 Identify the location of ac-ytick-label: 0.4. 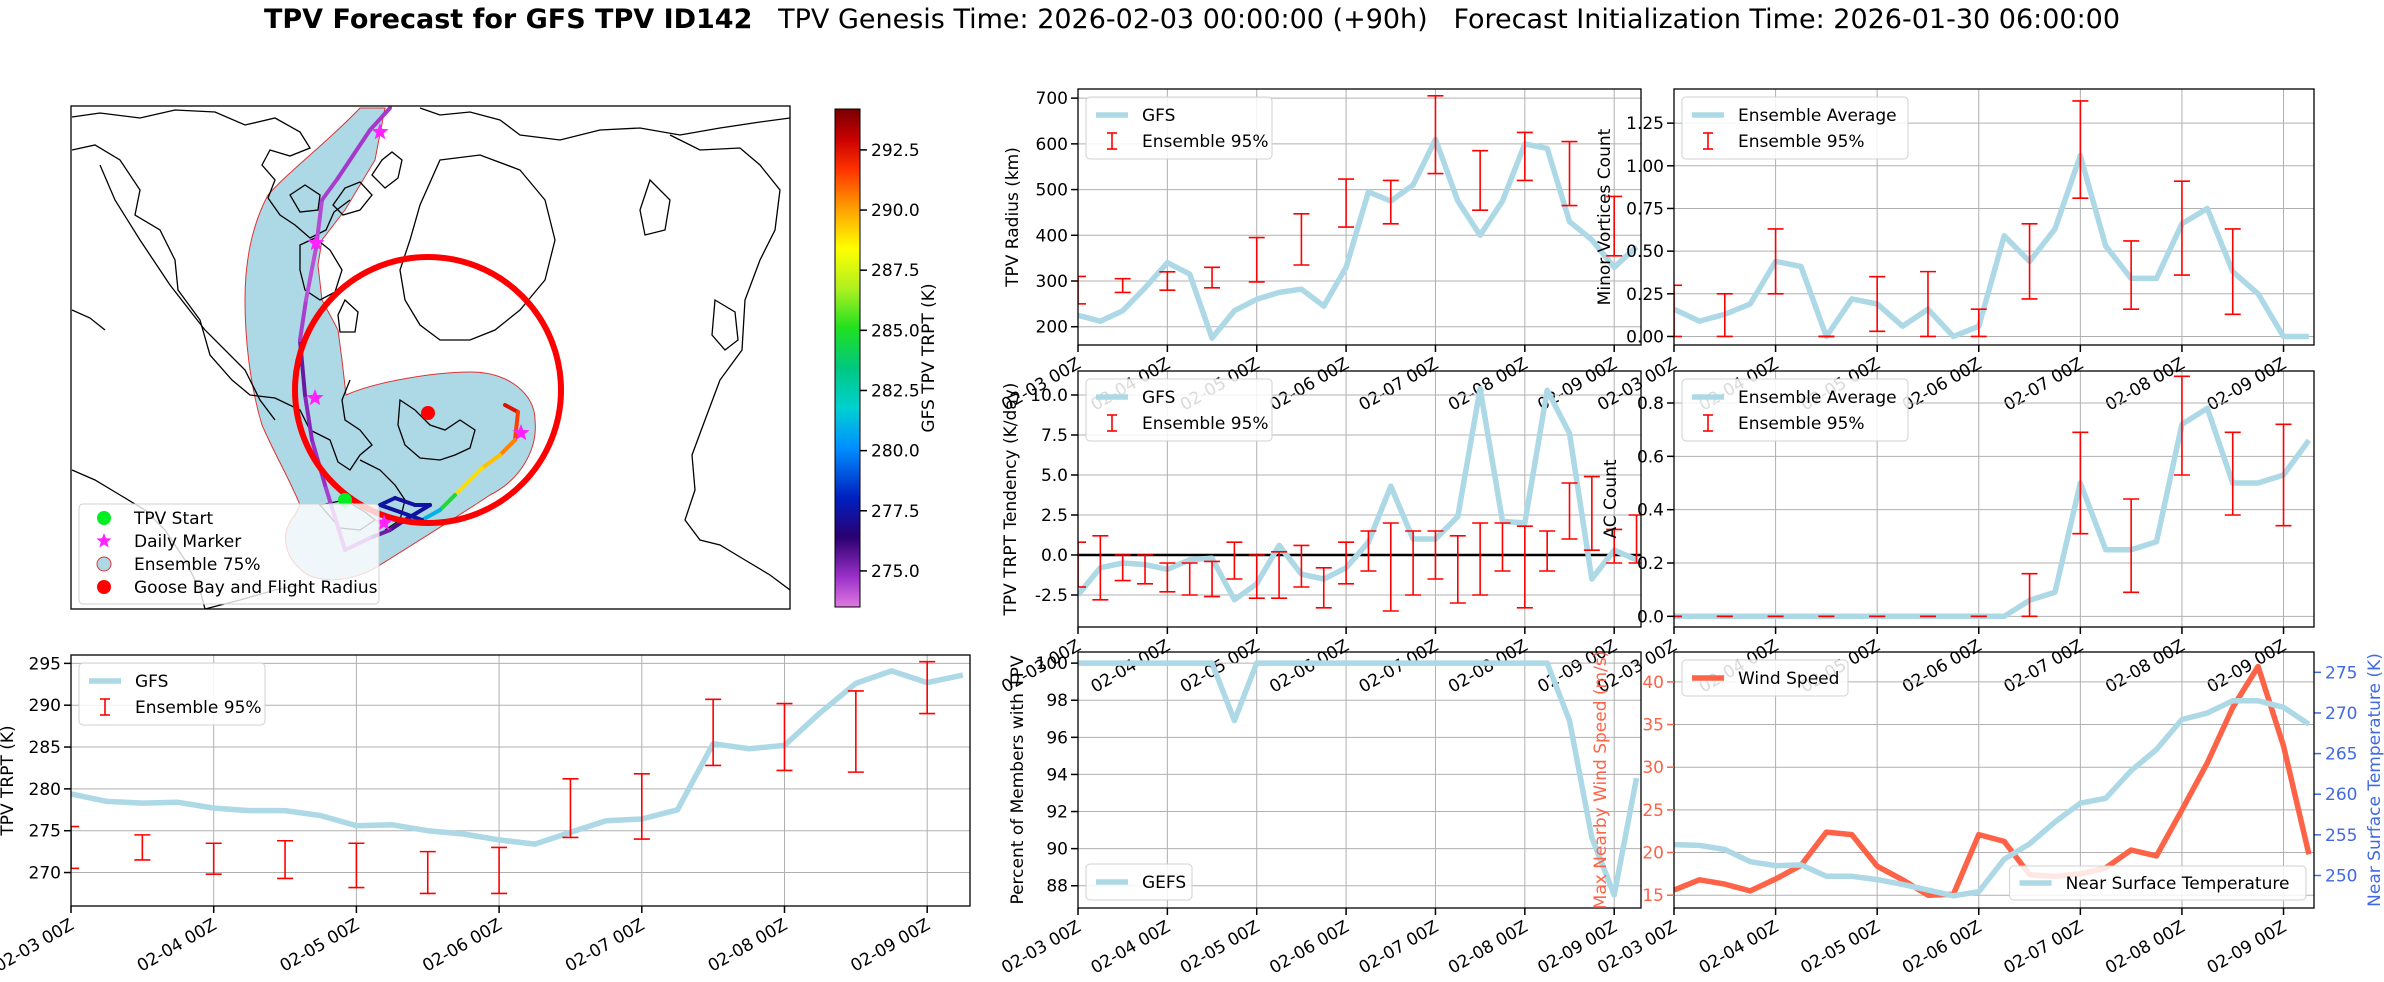
(1650, 511).